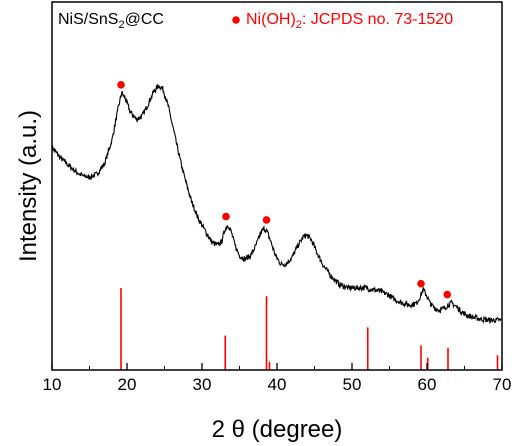 This screenshot has height=446, width=515. I want to click on x-tick-label-60: 60, so click(427, 384).